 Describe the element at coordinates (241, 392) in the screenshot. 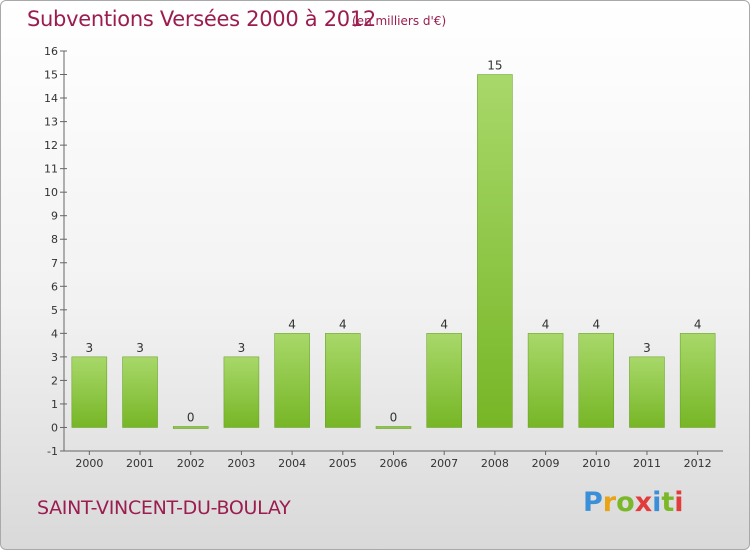

I see `bar-2003` at that location.